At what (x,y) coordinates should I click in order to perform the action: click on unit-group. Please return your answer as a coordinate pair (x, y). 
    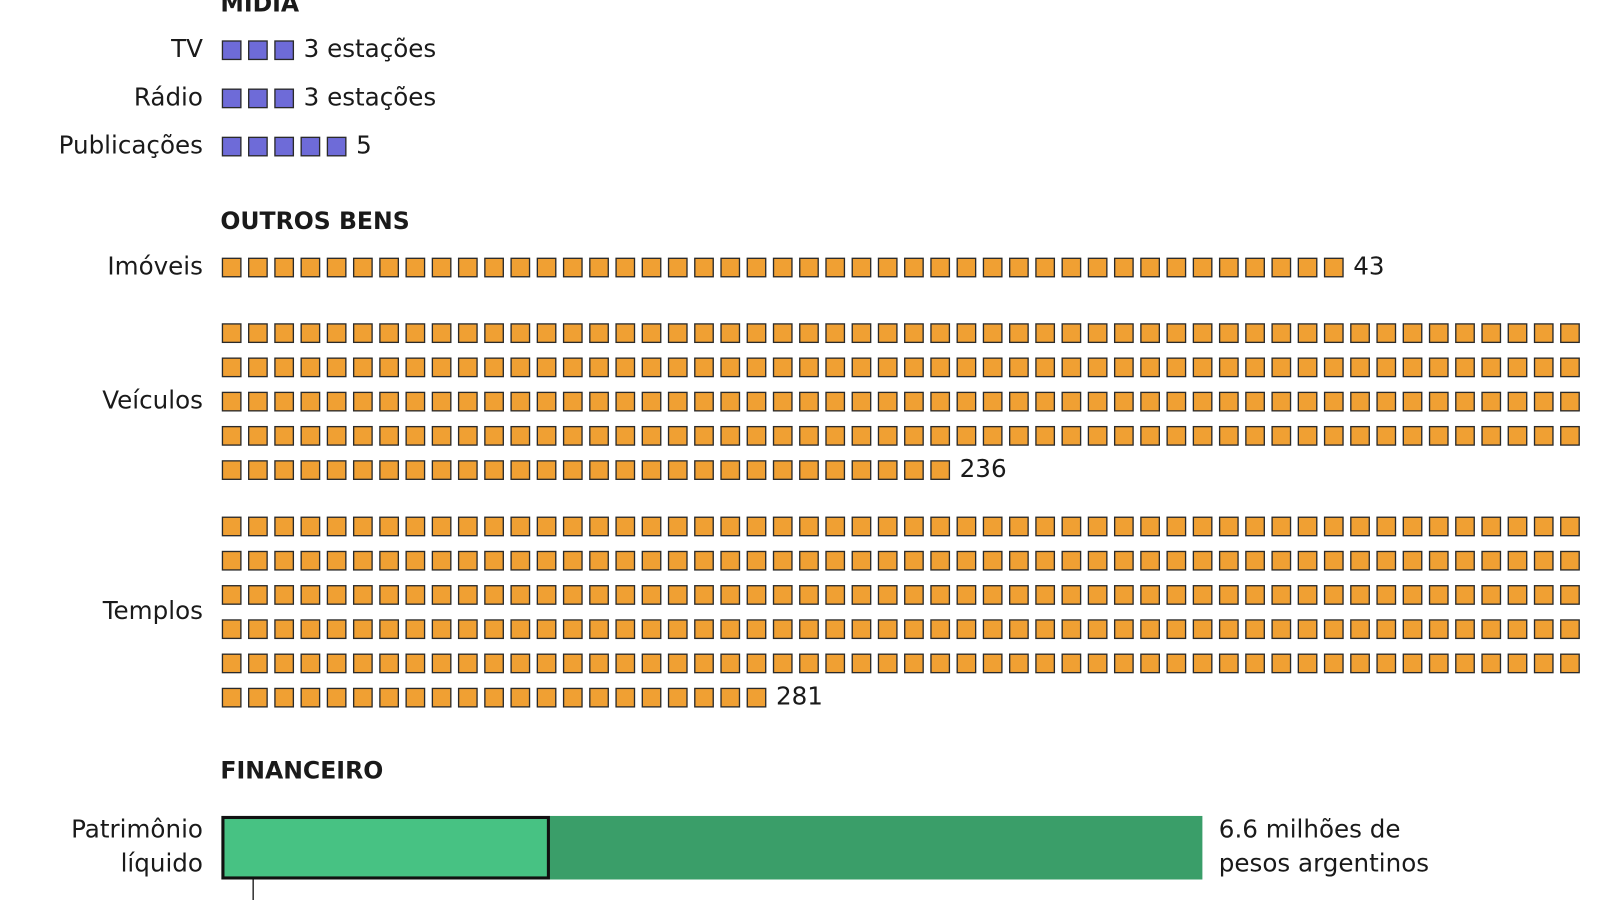
    Looking at the image, I should click on (258, 50).